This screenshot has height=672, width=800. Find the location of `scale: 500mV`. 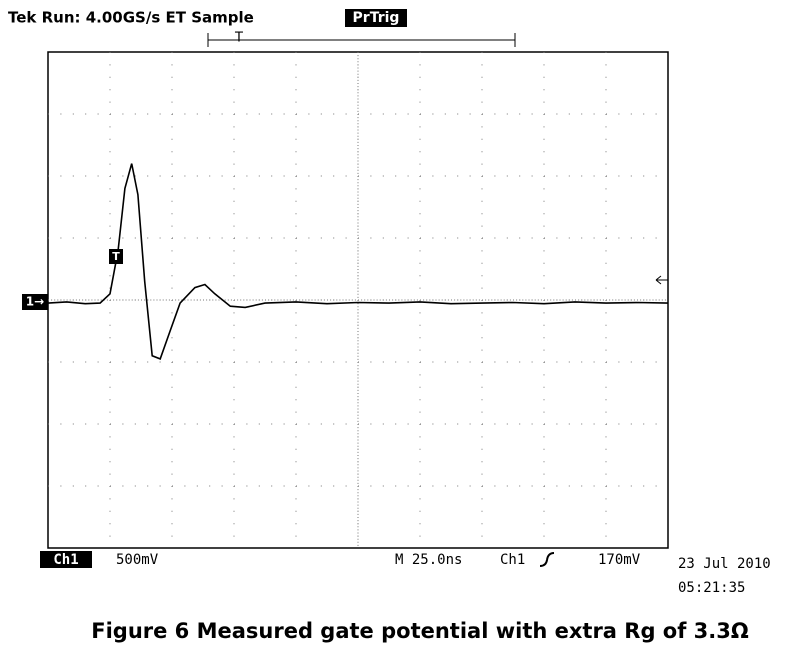

scale: 500mV is located at coordinates (137, 560).